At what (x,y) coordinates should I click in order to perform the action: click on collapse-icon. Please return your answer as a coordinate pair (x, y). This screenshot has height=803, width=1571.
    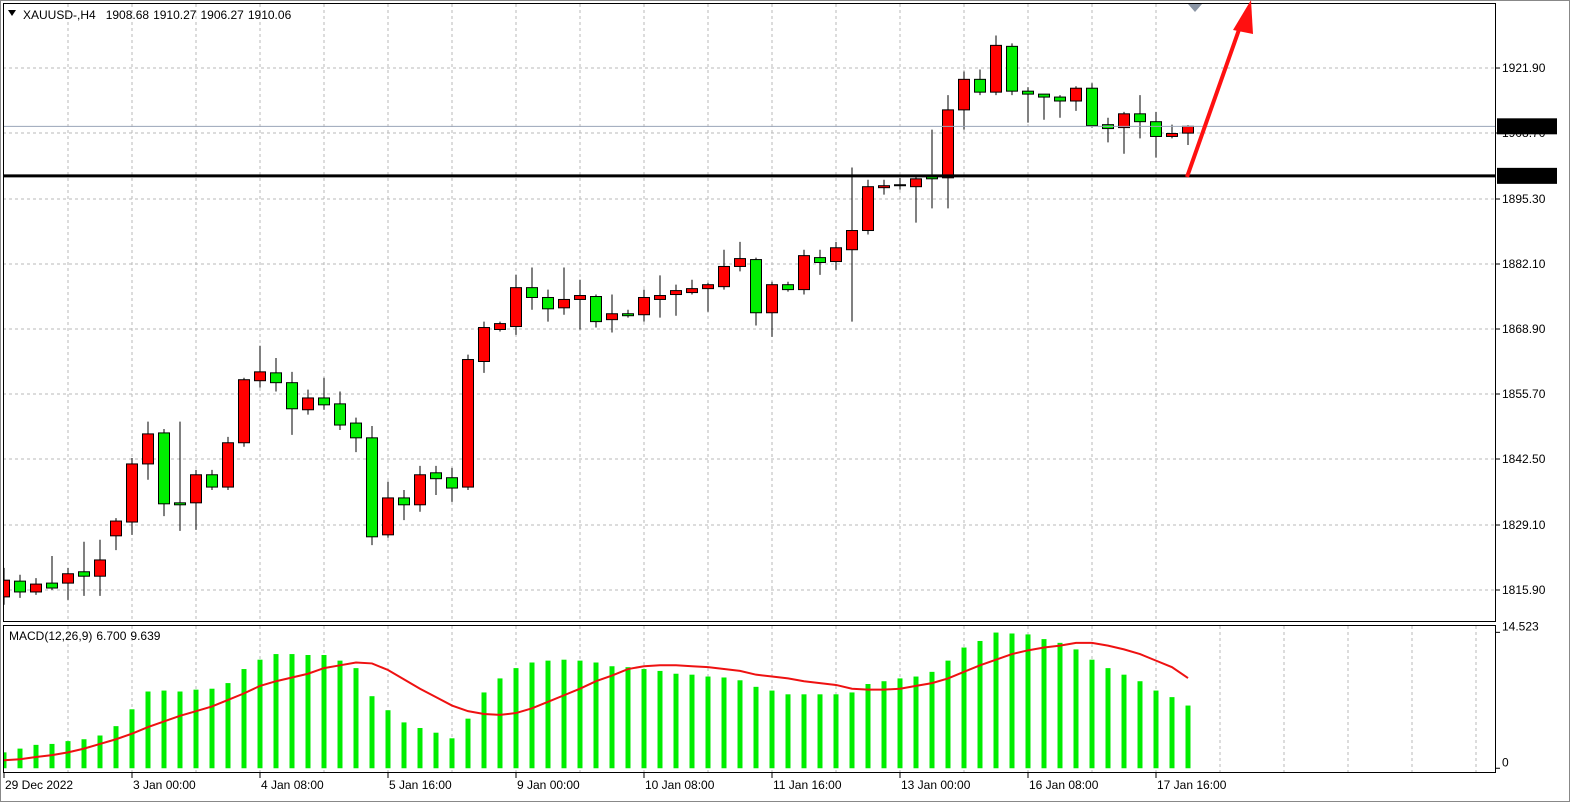
    Looking at the image, I should click on (12, 13).